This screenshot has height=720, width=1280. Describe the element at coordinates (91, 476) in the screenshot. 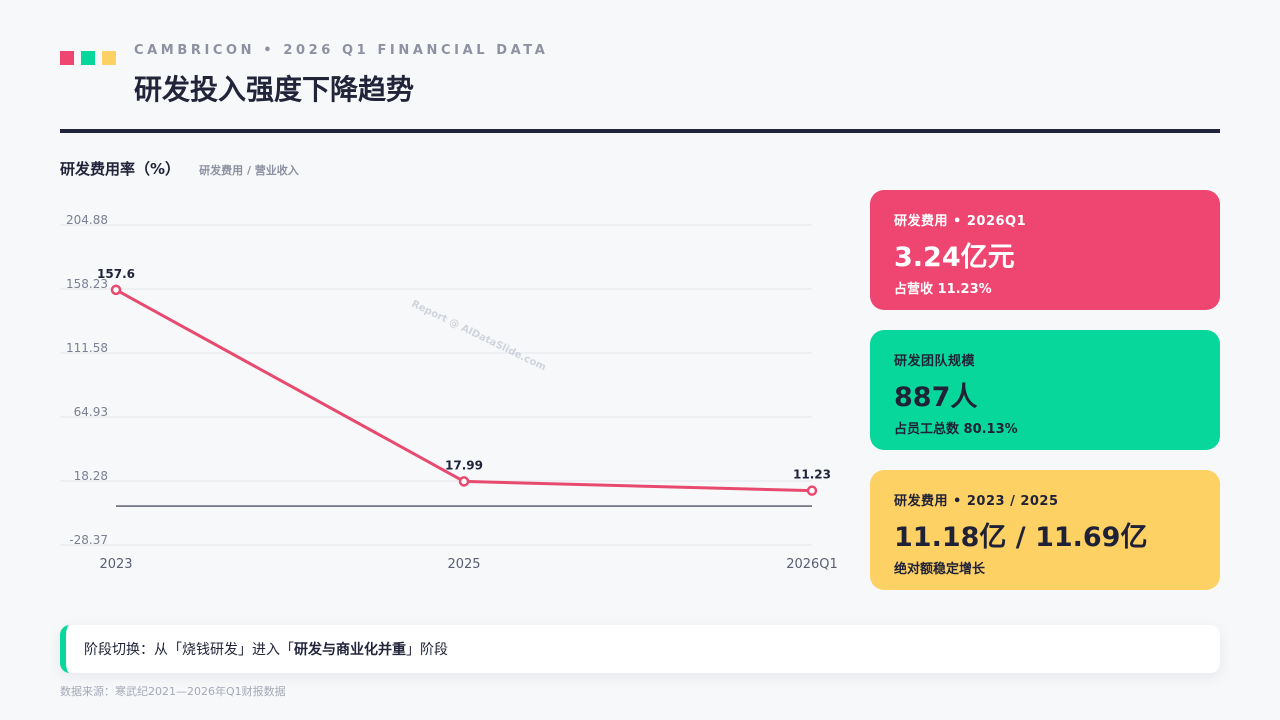

I see `y-tick-label: 18.28` at that location.